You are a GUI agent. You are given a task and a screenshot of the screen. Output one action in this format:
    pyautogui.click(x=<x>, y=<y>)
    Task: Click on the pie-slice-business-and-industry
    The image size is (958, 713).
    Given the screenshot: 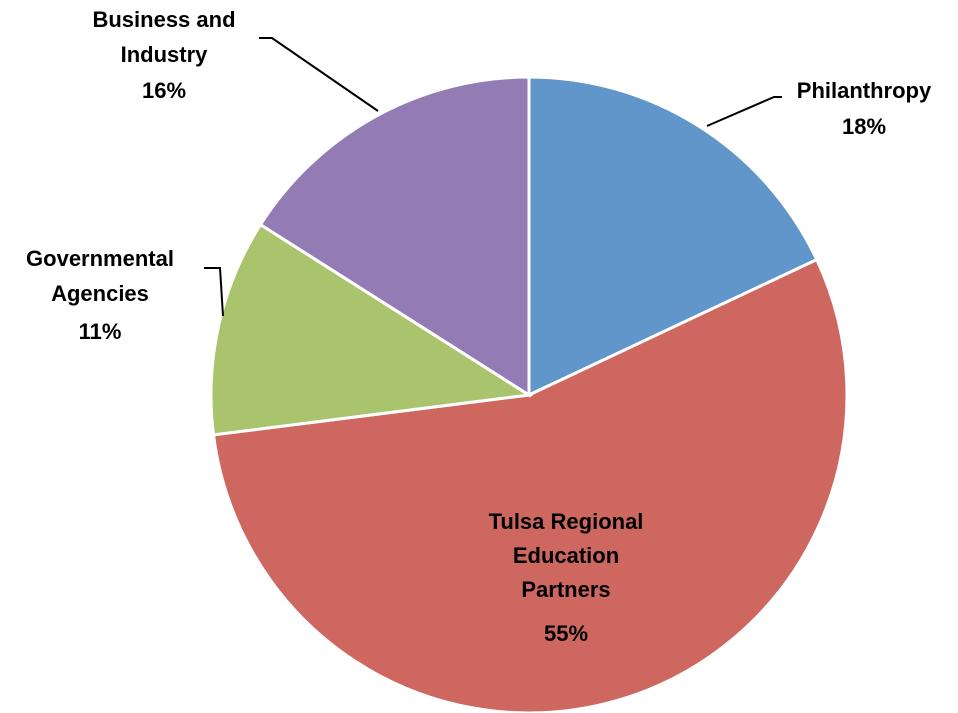 What is the action you would take?
    pyautogui.click(x=394, y=236)
    